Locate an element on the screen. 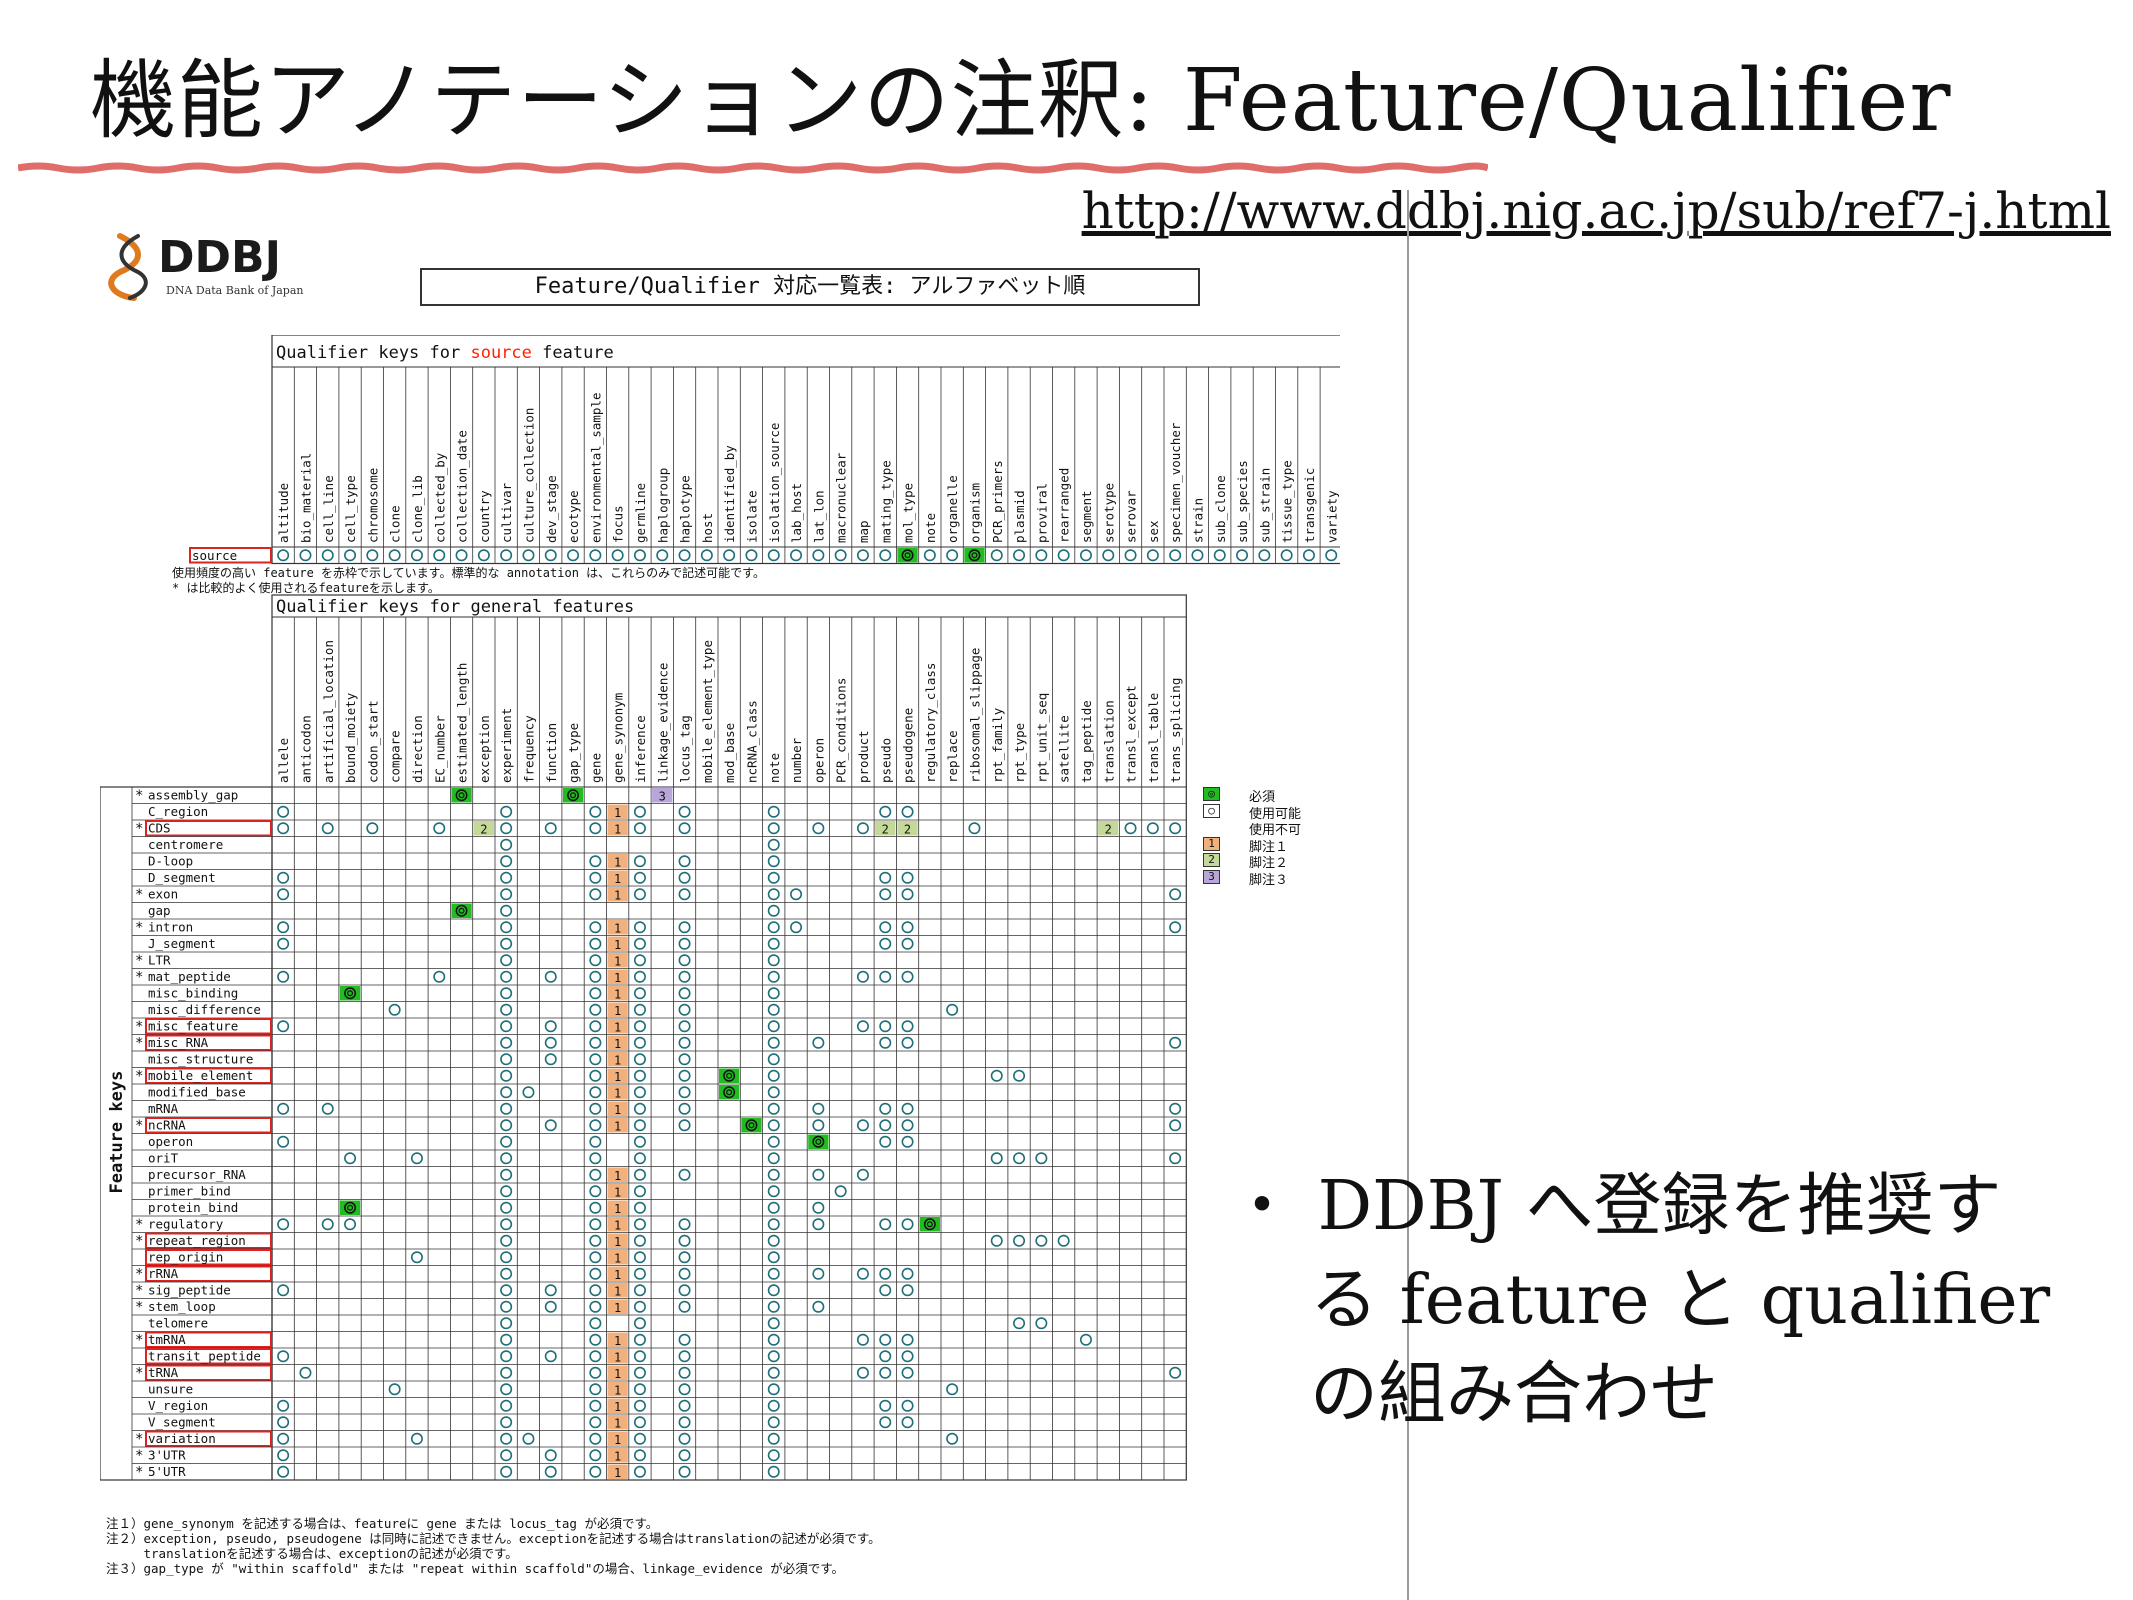 Image resolution: width=2133 pixels, height=1600 pixels. general-qualifier-label: mod_base is located at coordinates (729, 753).